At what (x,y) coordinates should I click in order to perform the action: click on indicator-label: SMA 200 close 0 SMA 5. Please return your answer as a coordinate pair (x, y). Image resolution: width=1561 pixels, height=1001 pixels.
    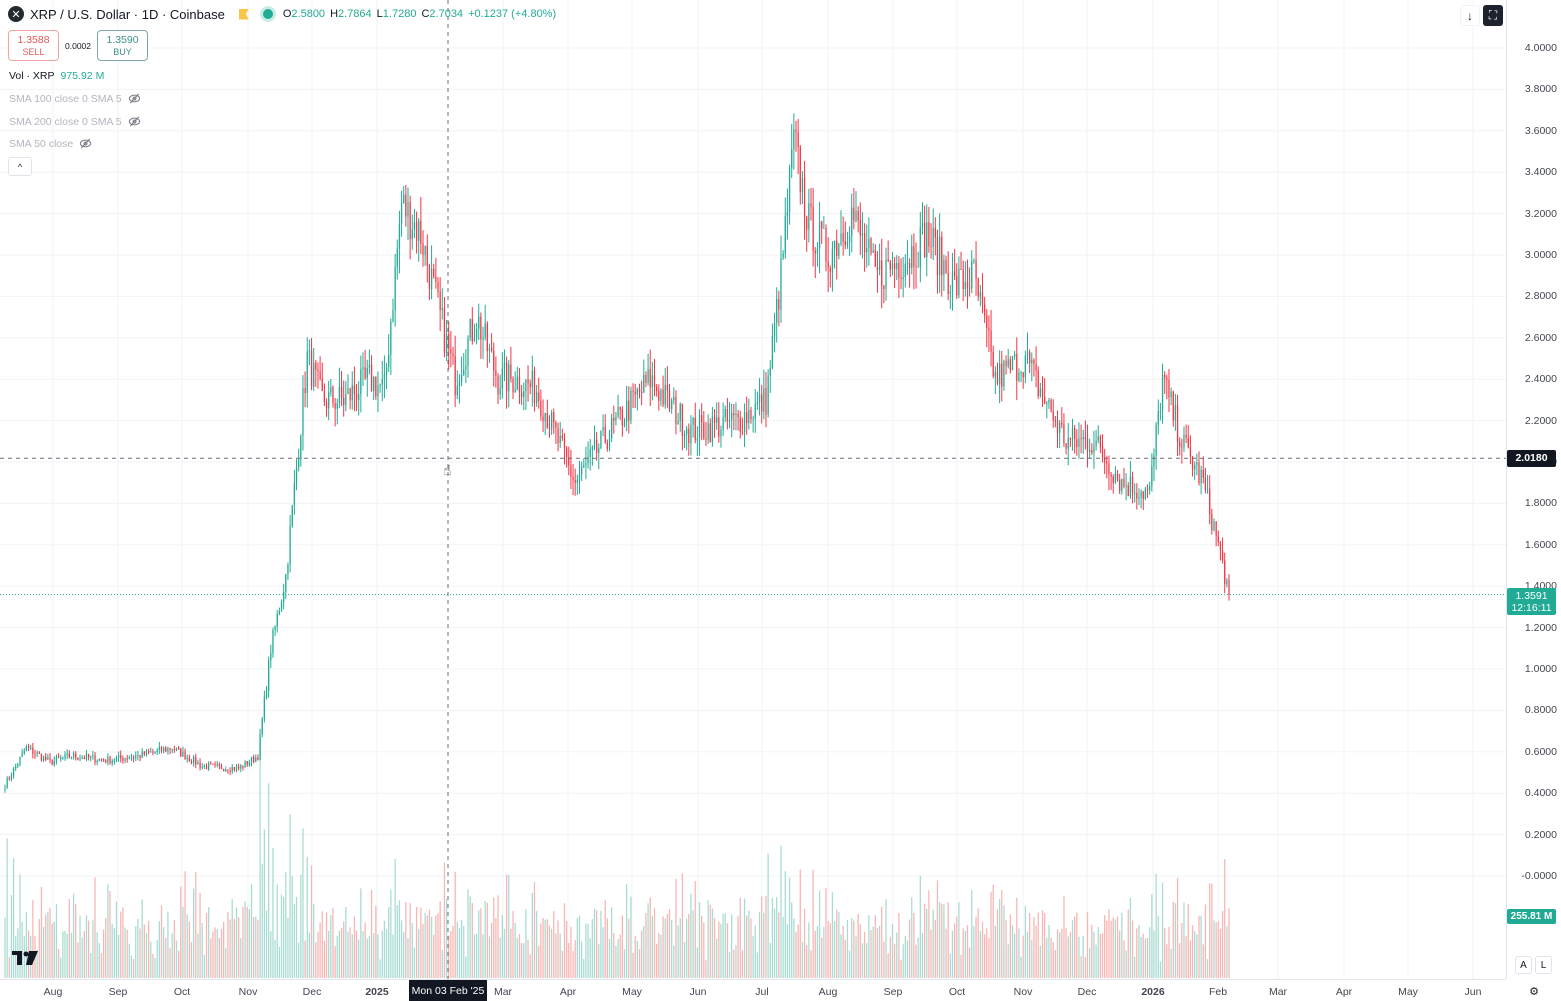
    Looking at the image, I should click on (65, 121).